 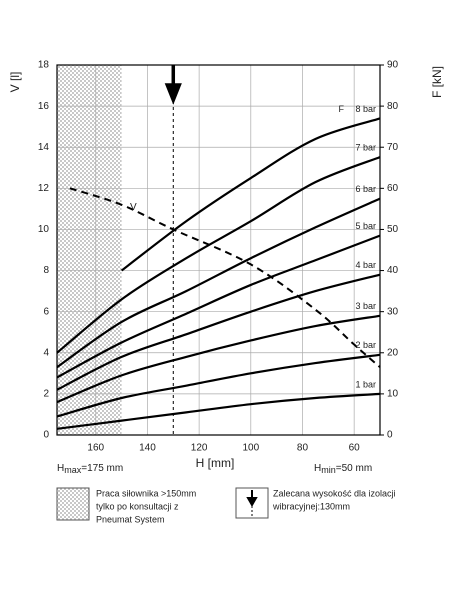 I want to click on y-tick-label: 18, so click(x=44, y=65).